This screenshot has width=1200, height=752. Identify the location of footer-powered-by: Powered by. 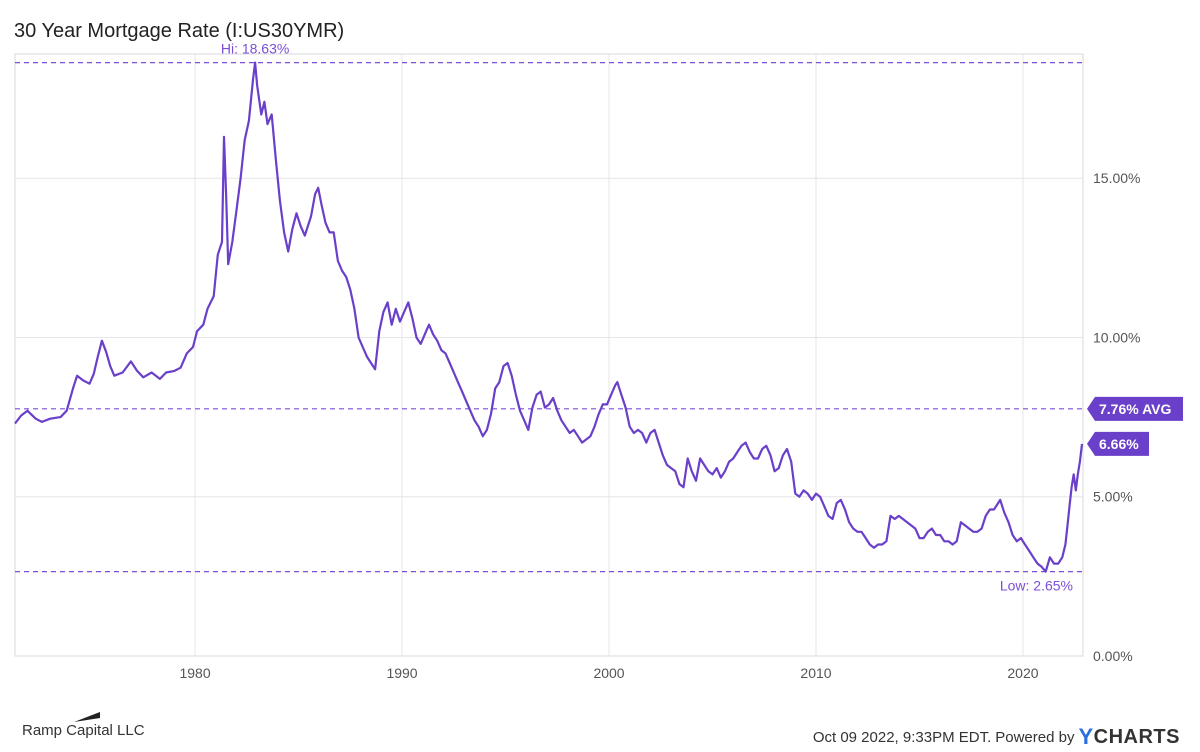
(1035, 737).